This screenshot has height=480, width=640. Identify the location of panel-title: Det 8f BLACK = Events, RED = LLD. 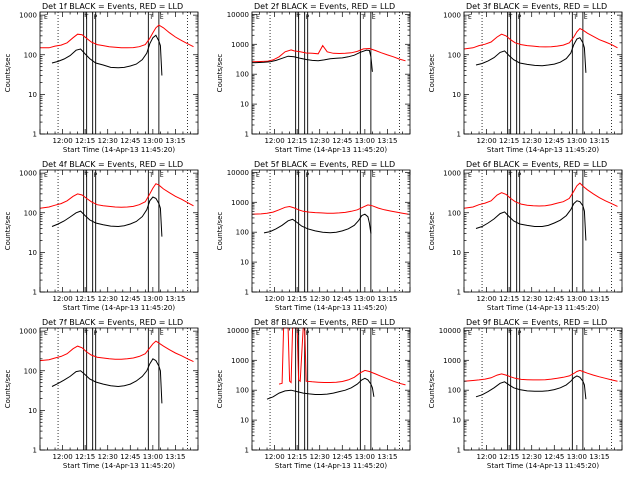
(324, 322).